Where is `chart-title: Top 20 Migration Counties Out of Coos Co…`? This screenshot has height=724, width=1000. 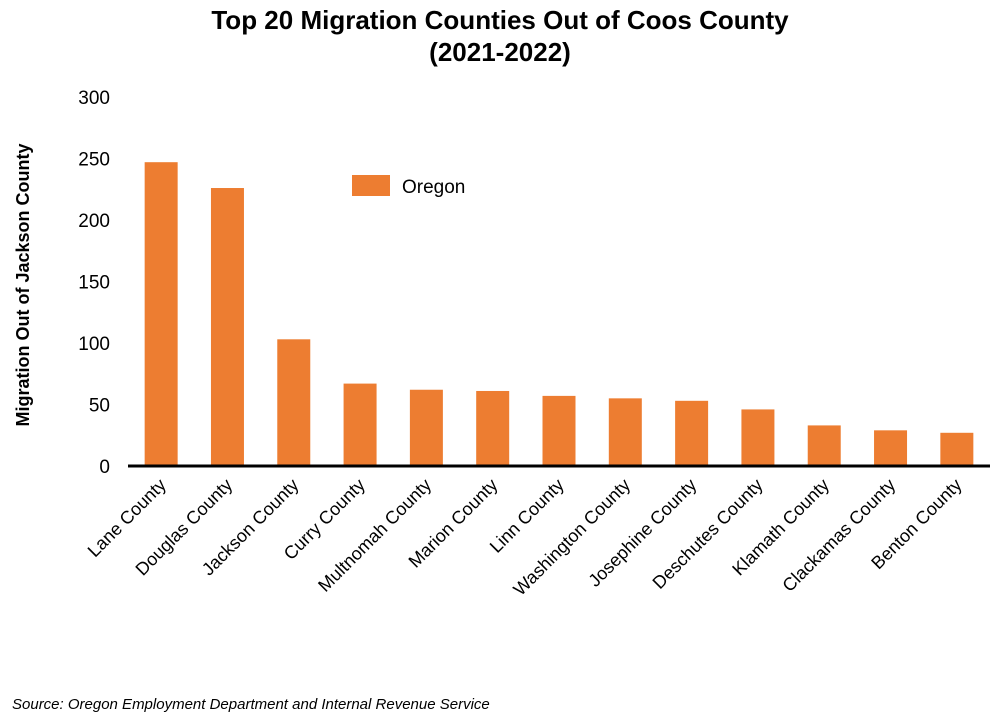 chart-title: Top 20 Migration Counties Out of Coos Co… is located at coordinates (500, 36).